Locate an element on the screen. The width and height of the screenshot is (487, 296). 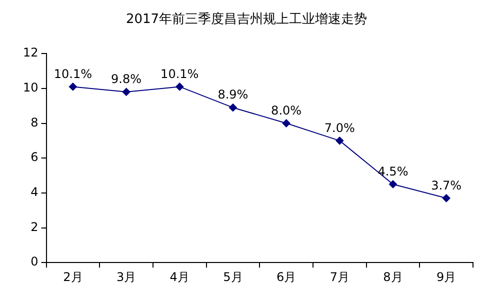
x-tick-label: 5月 is located at coordinates (233, 277).